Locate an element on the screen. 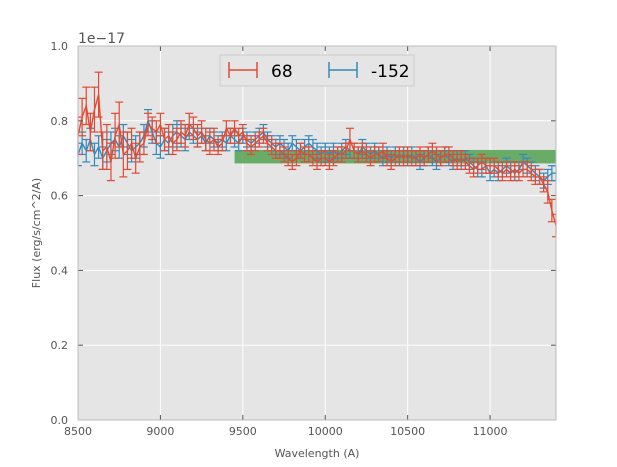 The image size is (617, 467). x-tick-label: 8500 is located at coordinates (78, 431).